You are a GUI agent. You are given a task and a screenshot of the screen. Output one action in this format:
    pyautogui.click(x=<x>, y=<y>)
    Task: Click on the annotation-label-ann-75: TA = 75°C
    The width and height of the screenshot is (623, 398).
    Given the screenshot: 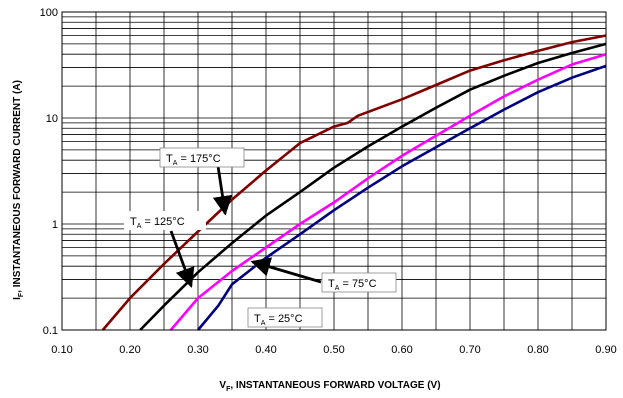 What is the action you would take?
    pyautogui.click(x=352, y=285)
    